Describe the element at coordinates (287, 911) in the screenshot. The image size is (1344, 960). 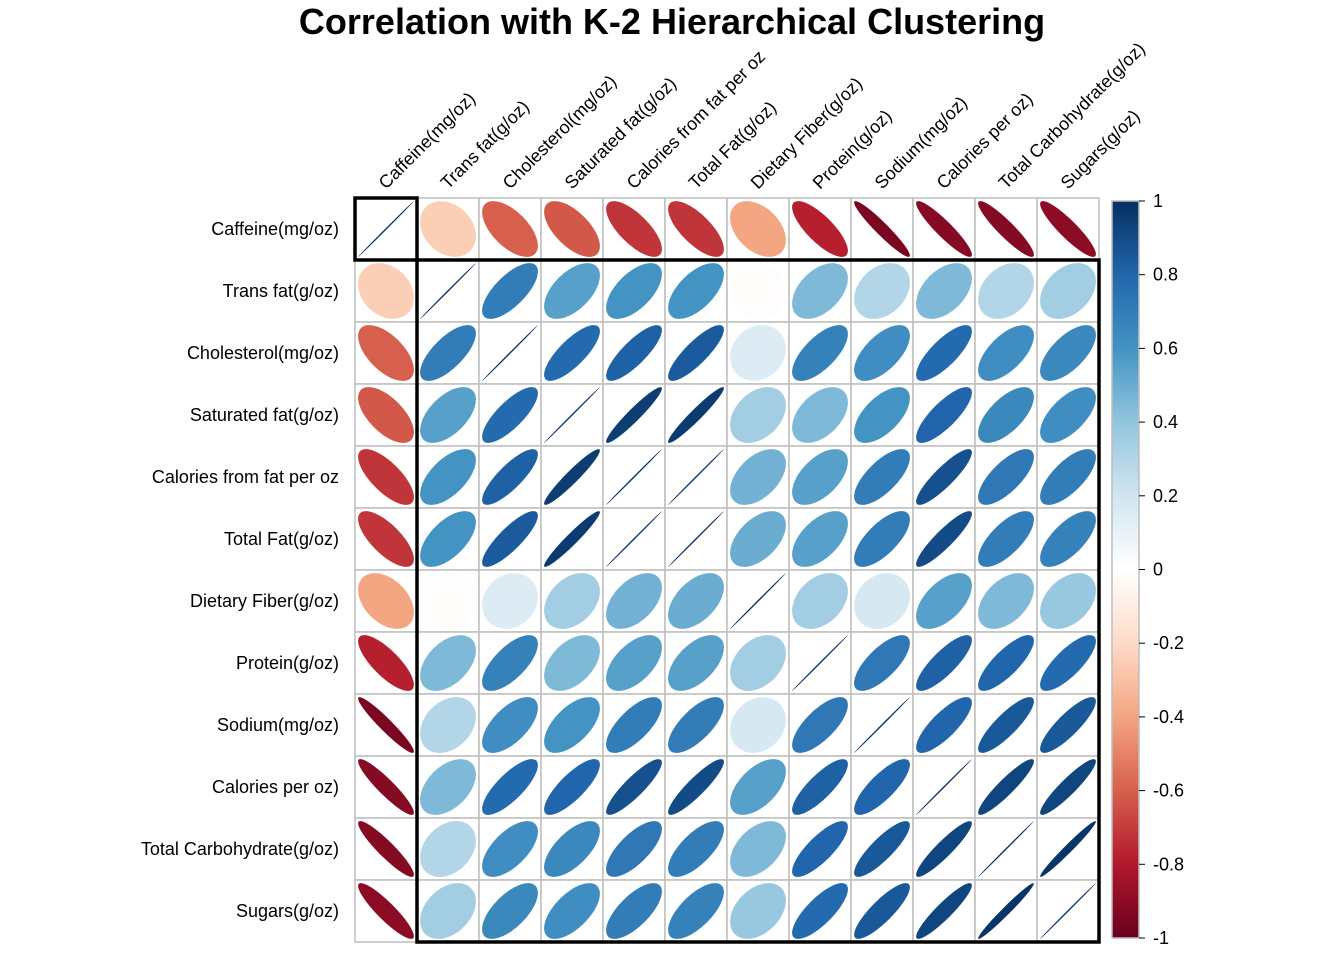
I see `row-label: Sugars(g/oz)` at that location.